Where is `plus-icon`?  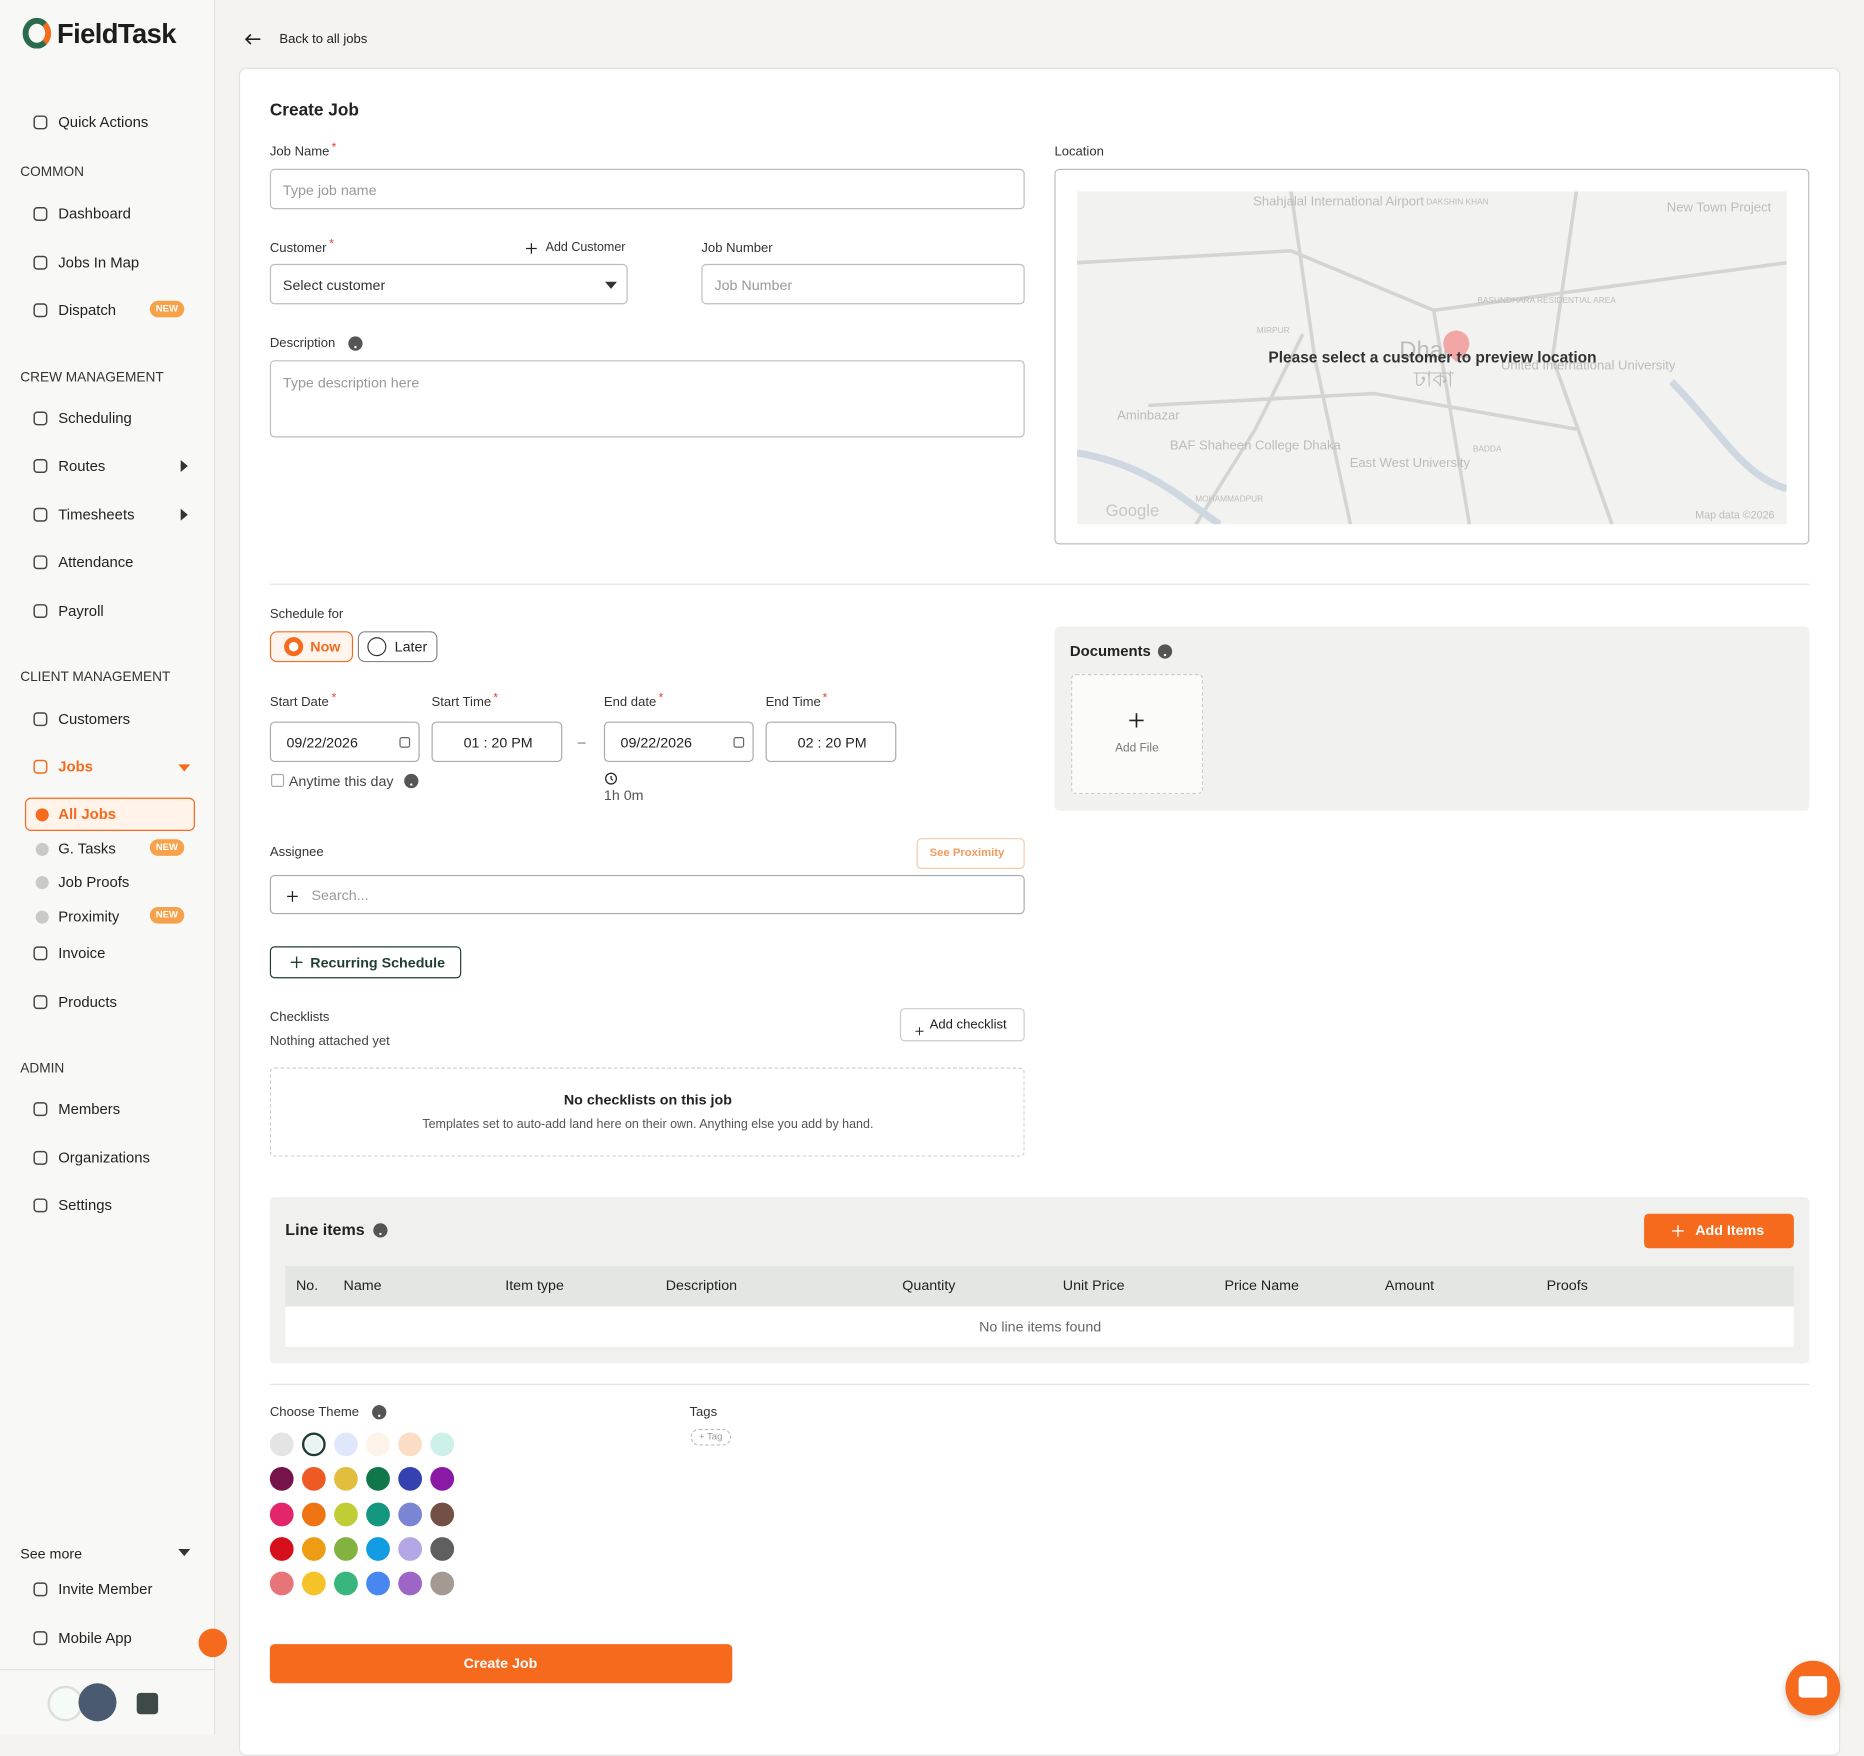
plus-icon is located at coordinates (919, 1028).